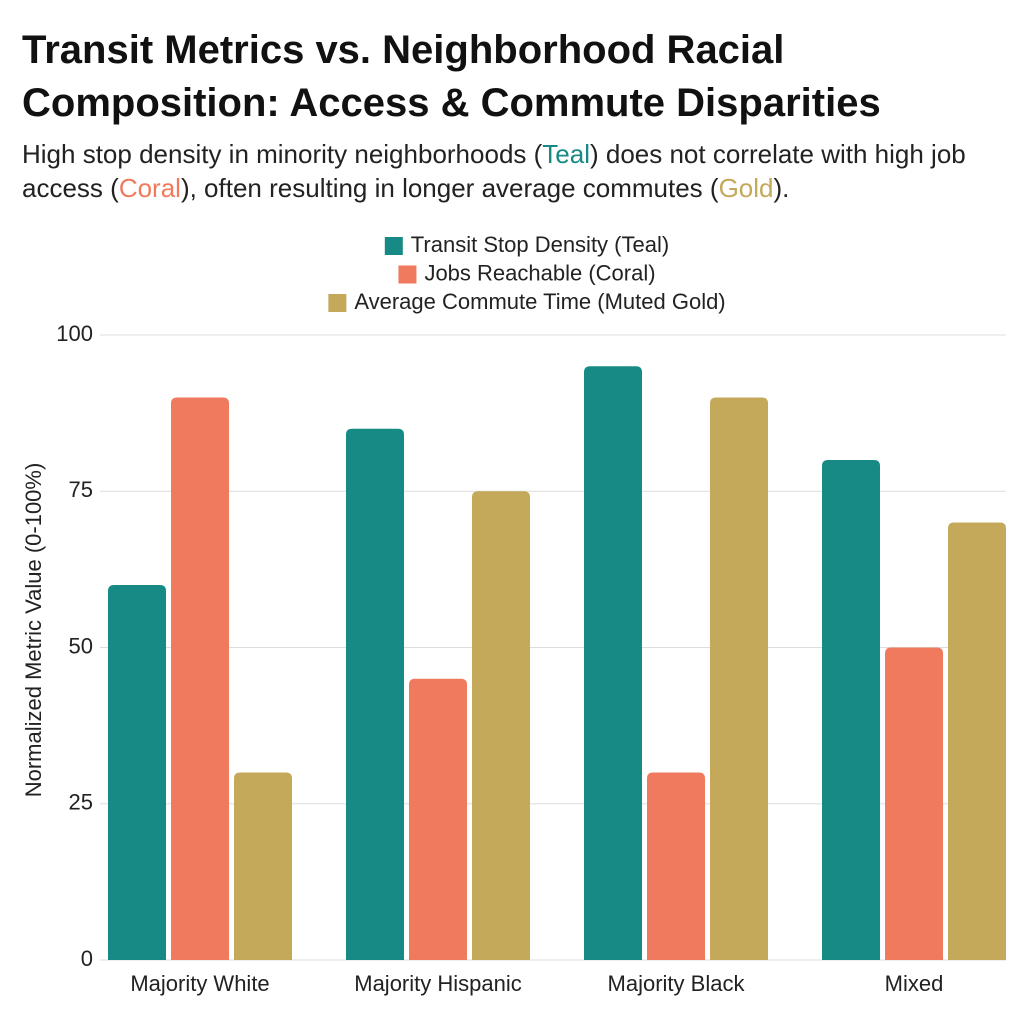  I want to click on legend-label: Jobs Reachable (Coral), so click(539, 272).